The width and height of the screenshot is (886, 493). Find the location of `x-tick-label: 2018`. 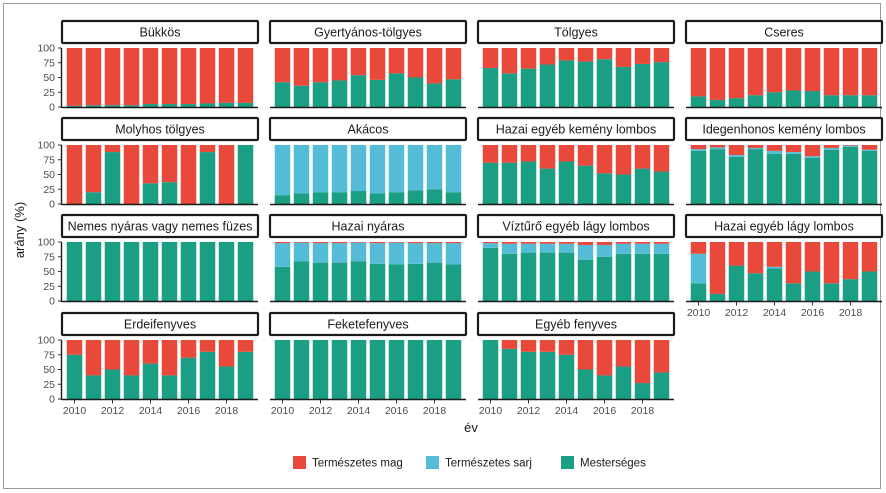

x-tick-label: 2018 is located at coordinates (643, 411).